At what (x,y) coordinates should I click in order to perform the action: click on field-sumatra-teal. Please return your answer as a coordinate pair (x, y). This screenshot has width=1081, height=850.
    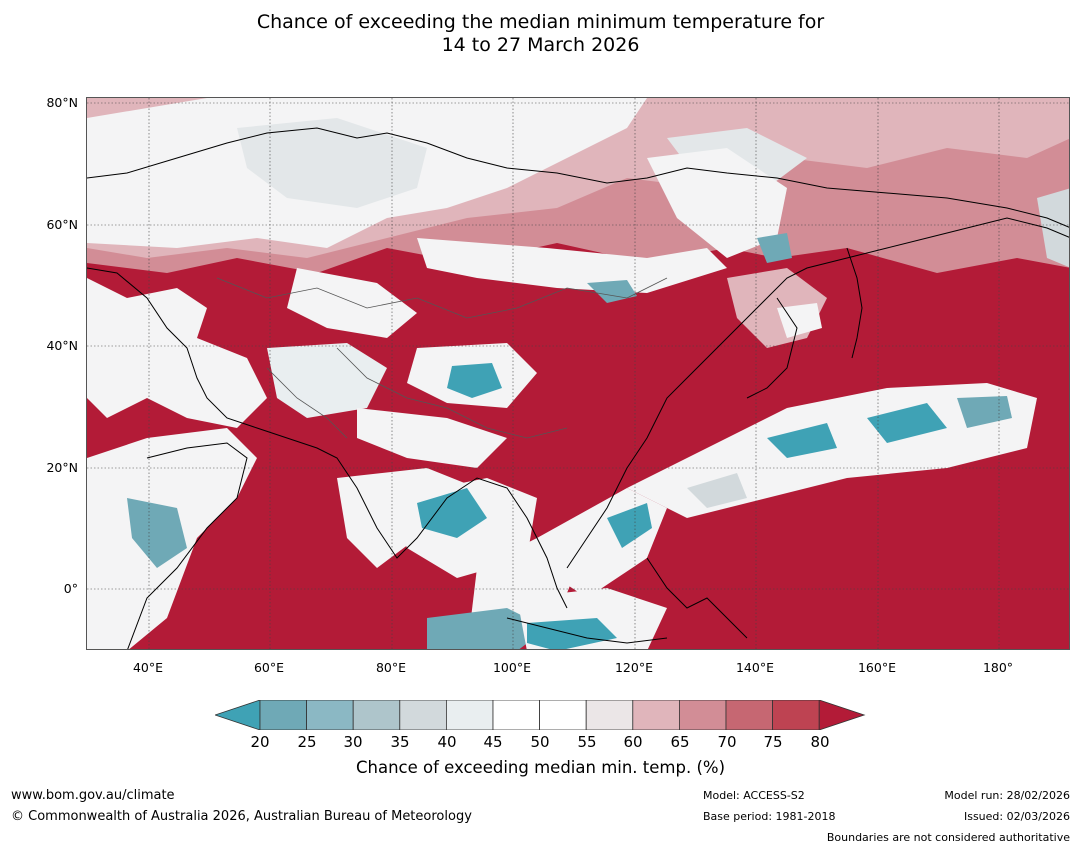
    Looking at the image, I should click on (487, 628).